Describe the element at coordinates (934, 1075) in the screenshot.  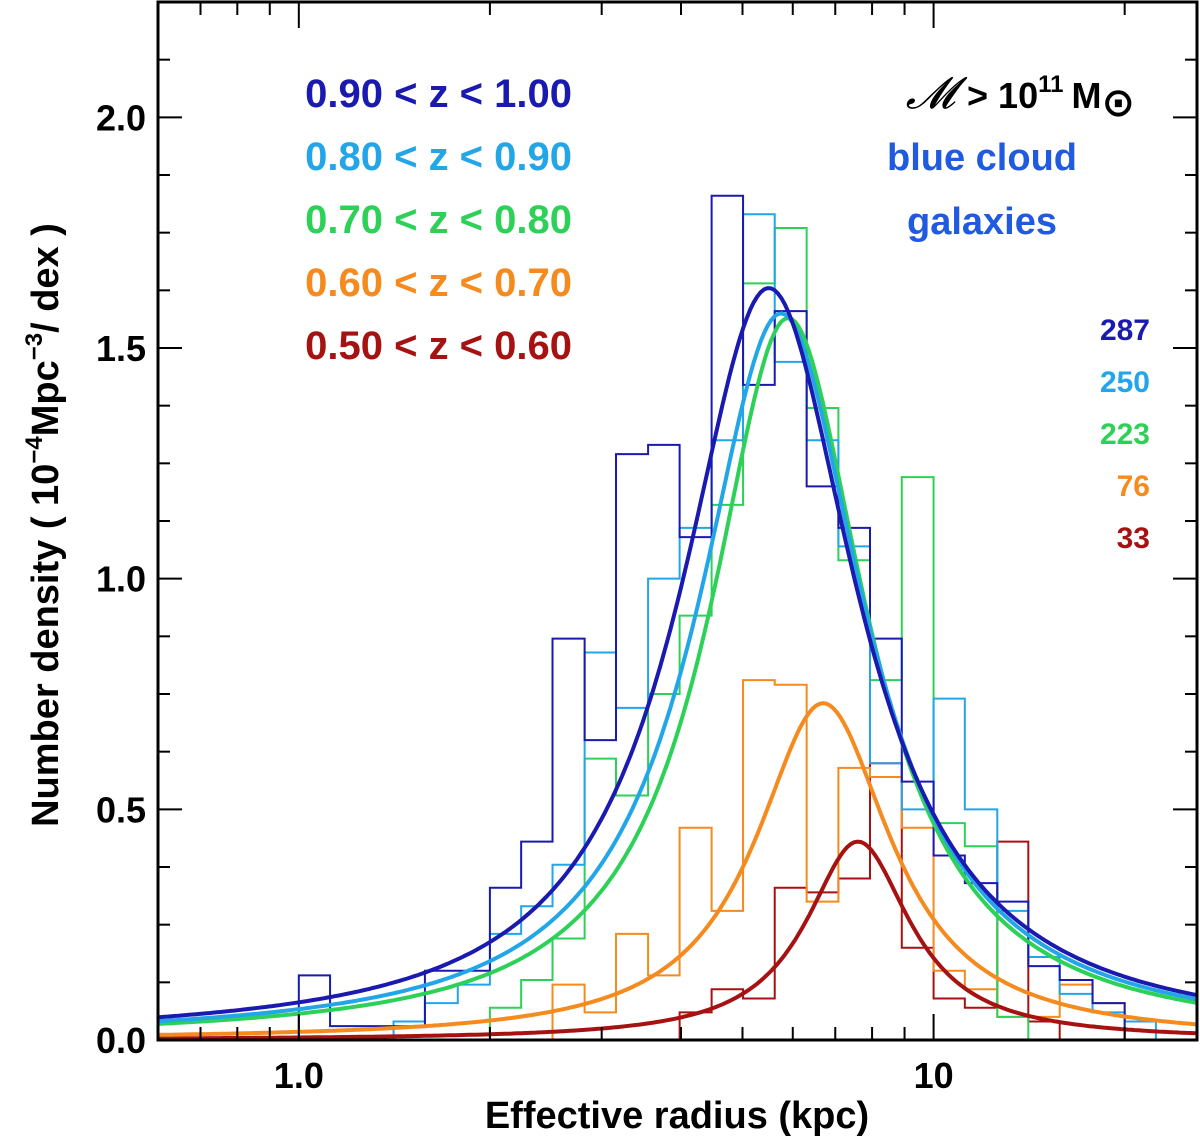
I see `x-tick-label: 10` at that location.